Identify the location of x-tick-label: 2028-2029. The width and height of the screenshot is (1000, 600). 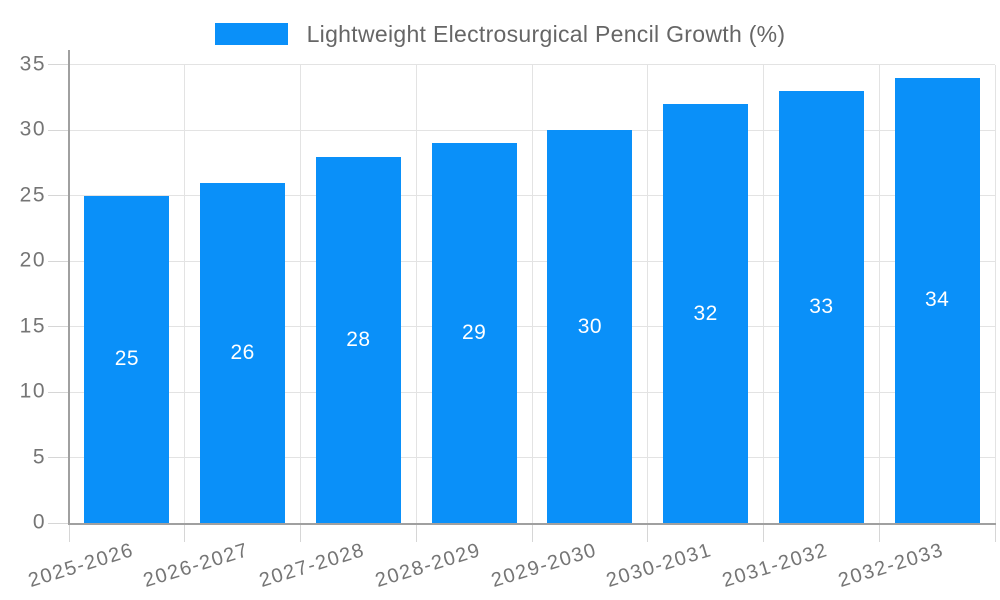
(428, 565).